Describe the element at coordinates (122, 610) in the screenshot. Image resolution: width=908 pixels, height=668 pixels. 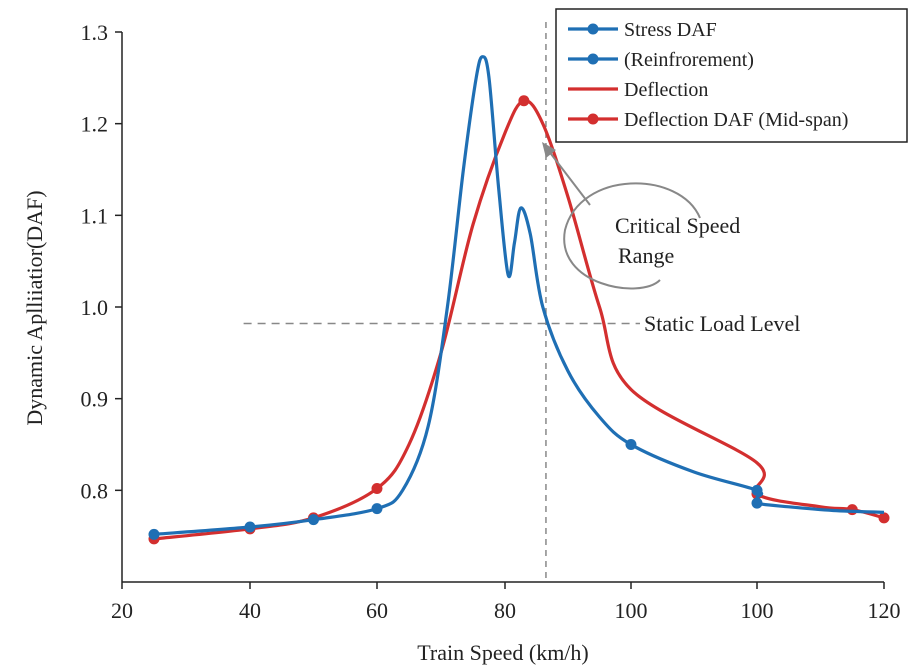
I see `x-tick-label: 20` at that location.